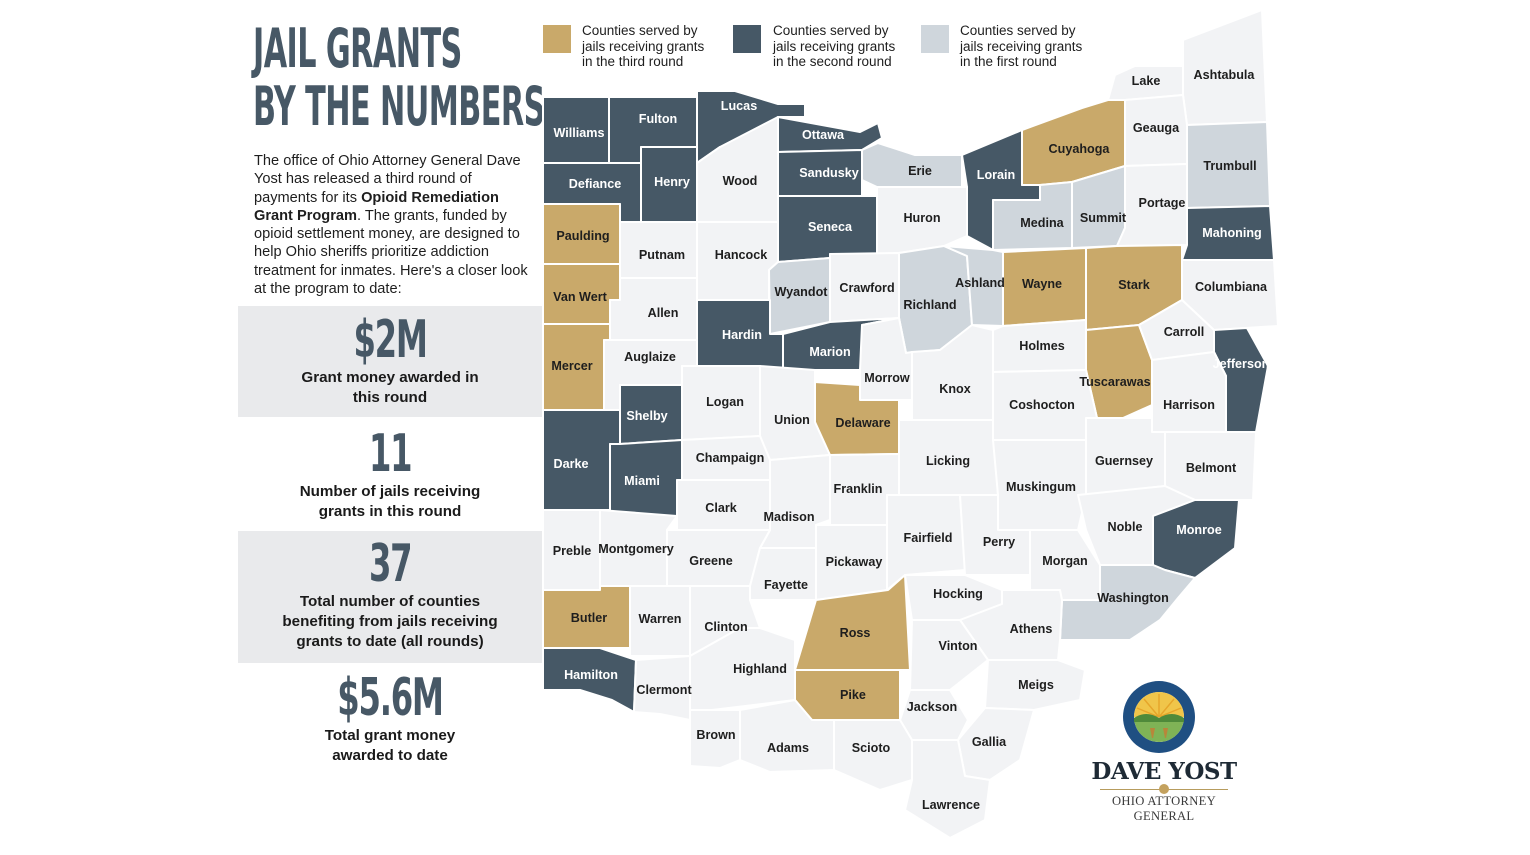  What do you see at coordinates (741, 255) in the screenshot?
I see `county-label: Hancock` at bounding box center [741, 255].